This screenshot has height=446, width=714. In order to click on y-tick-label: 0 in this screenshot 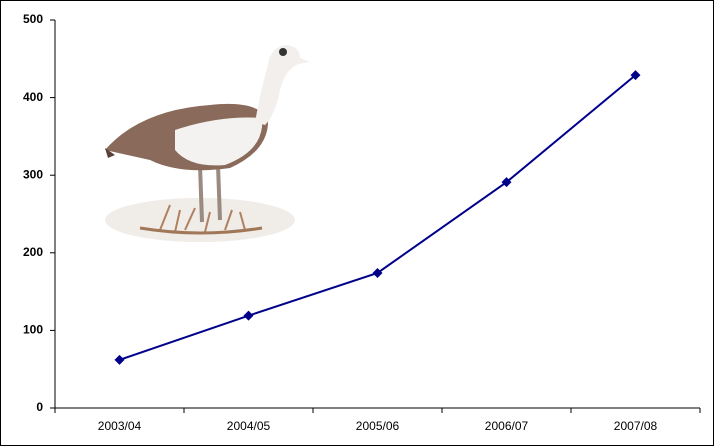, I will do `click(39, 407)`.